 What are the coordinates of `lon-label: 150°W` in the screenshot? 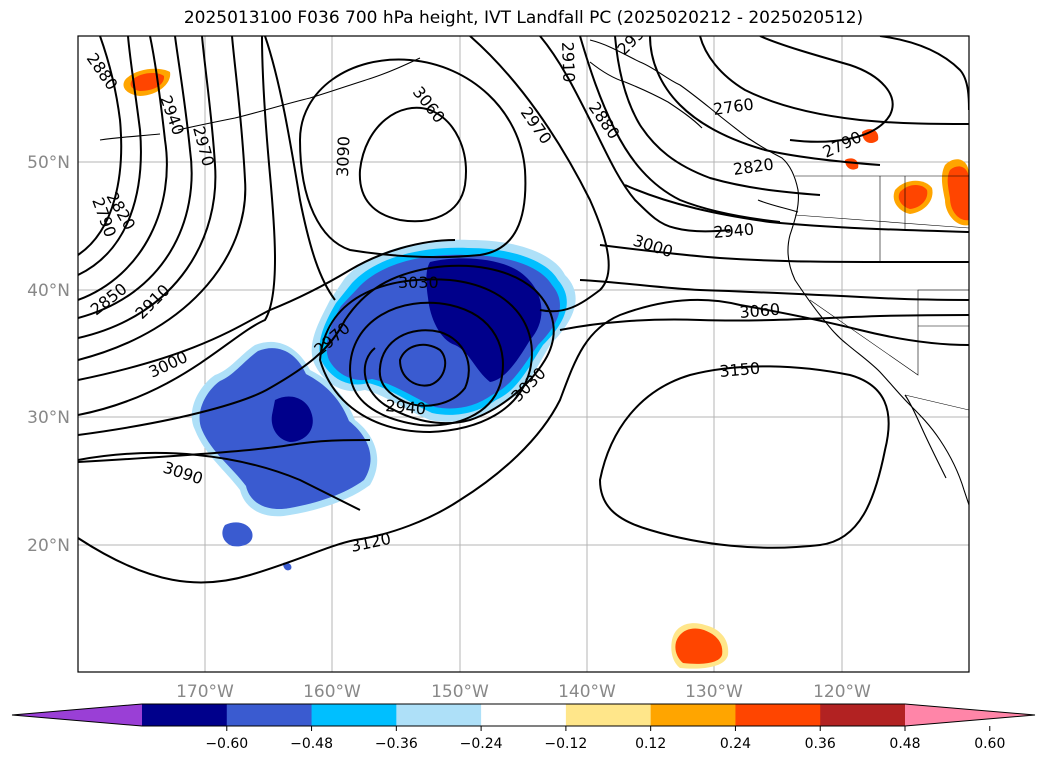 It's located at (460, 692).